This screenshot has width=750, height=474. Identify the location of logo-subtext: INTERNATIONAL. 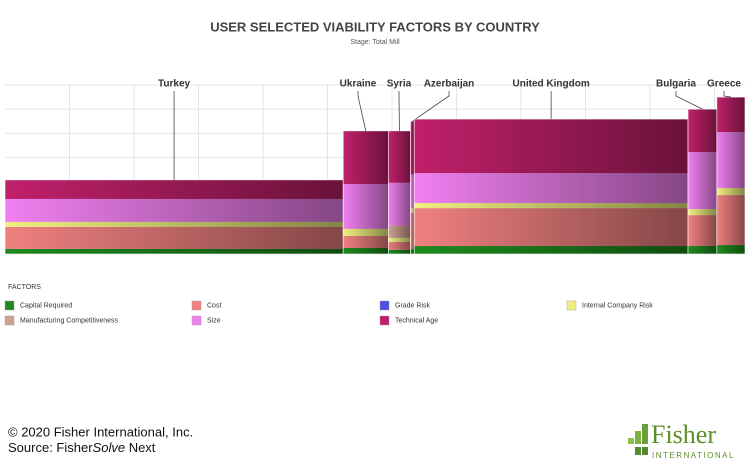
(693, 455).